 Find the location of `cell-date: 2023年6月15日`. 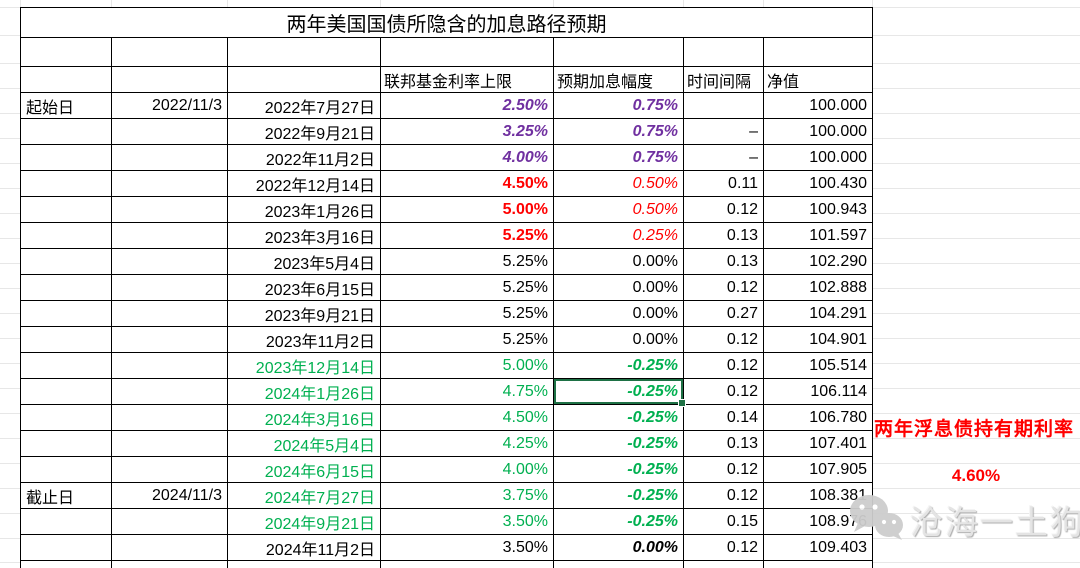

cell-date: 2023年6月15日 is located at coordinates (304, 287).